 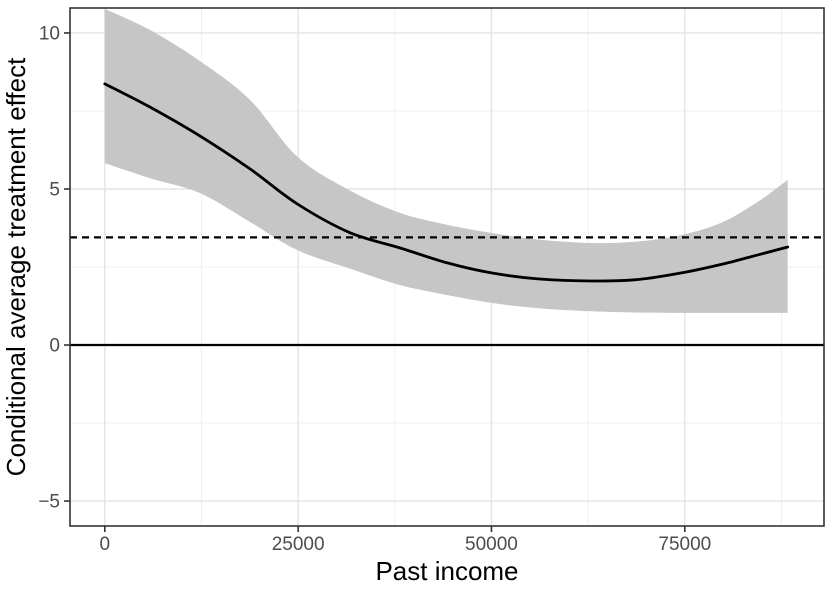 I want to click on x-tick-label: 50000, so click(x=491, y=544).